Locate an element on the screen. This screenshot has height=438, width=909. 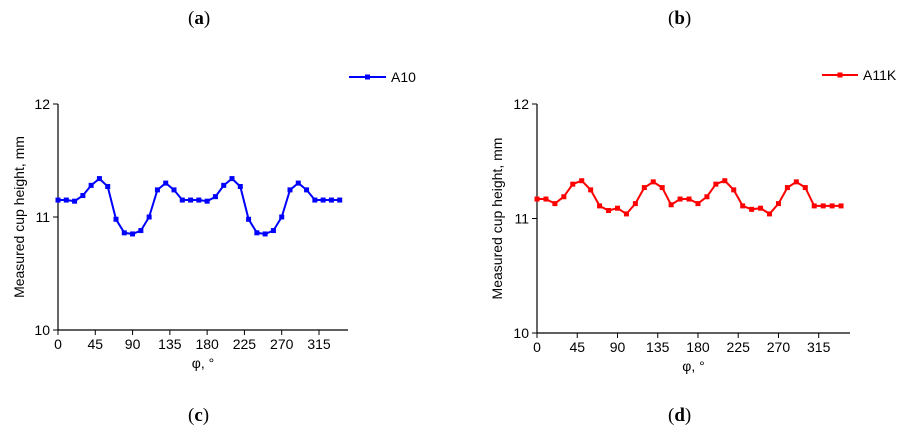
series-line is located at coordinates (199, 206).